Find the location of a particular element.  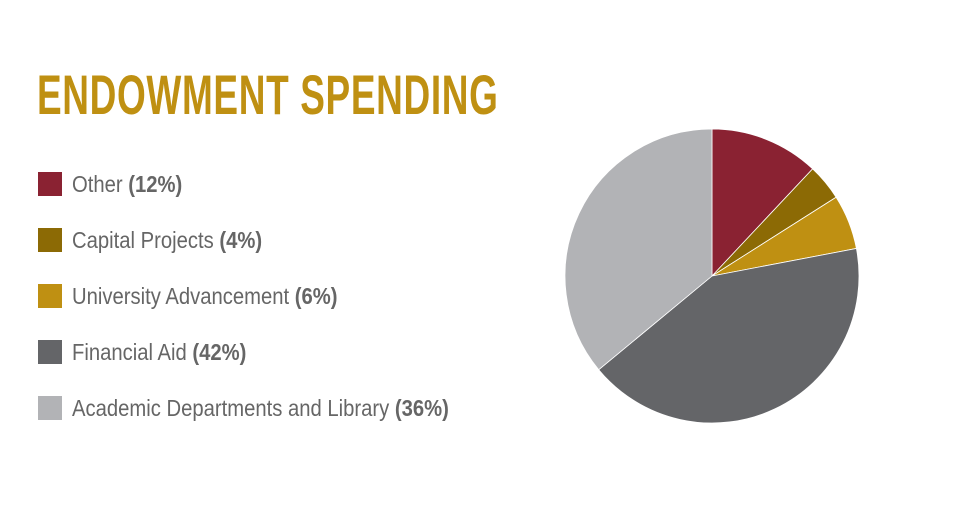

legend-category: Capital Projects is located at coordinates (146, 239).